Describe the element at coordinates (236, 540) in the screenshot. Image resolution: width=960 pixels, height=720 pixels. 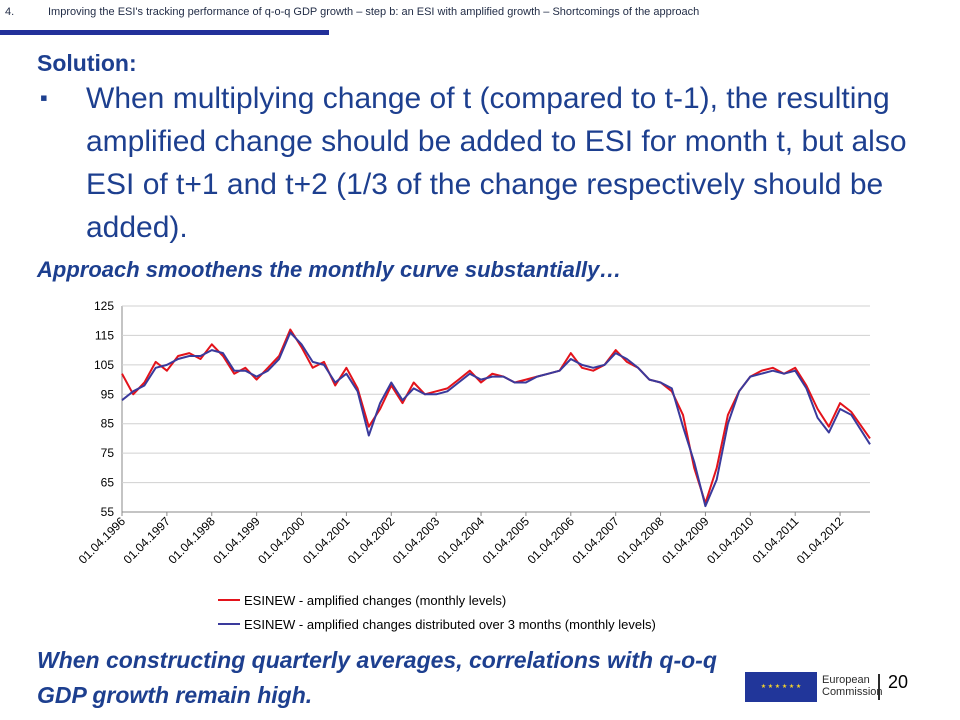
I see `x-tick-label: 01.04.1999` at that location.